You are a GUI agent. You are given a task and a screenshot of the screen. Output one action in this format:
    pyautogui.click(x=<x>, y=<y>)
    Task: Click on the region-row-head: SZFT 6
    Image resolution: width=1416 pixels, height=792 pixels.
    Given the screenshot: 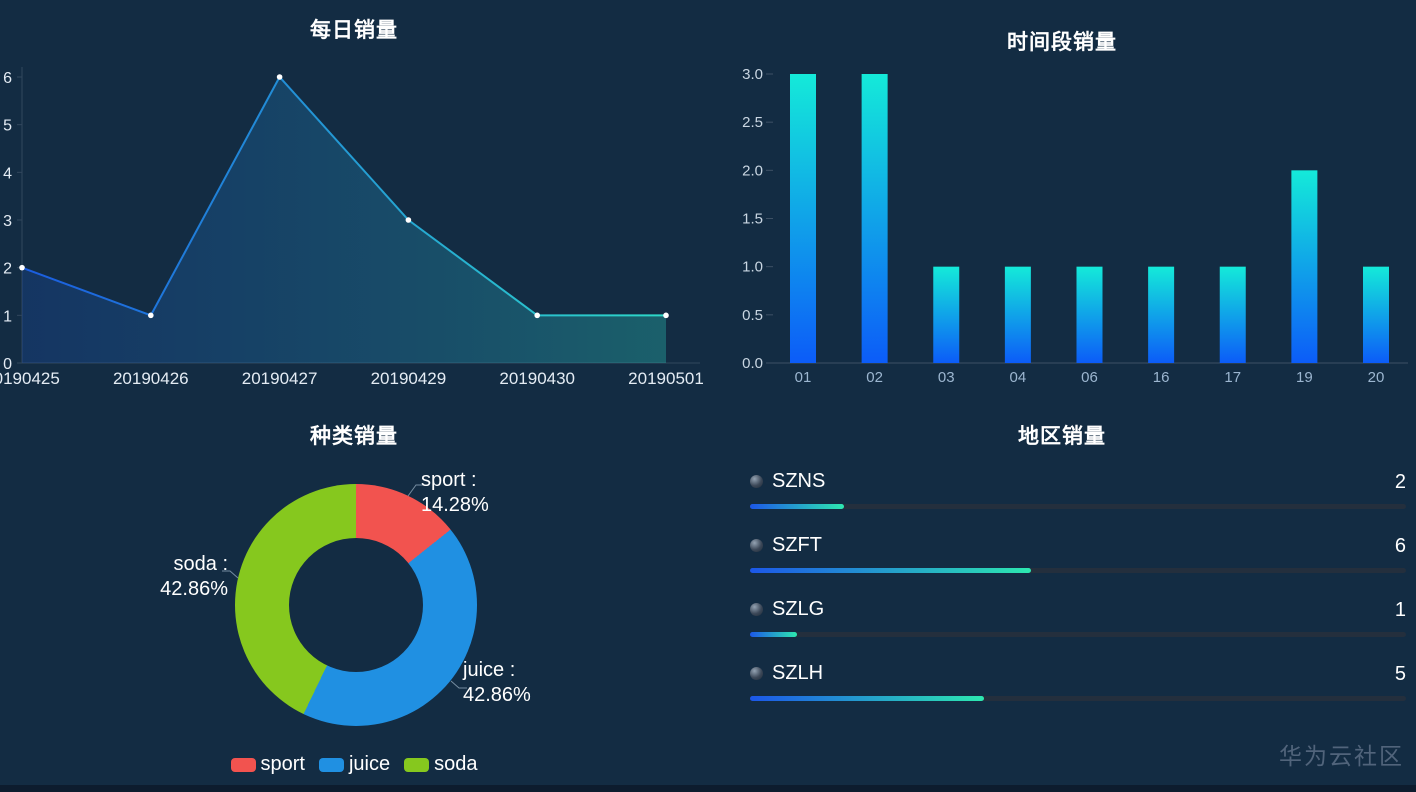 What is the action you would take?
    pyautogui.click(x=1078, y=548)
    